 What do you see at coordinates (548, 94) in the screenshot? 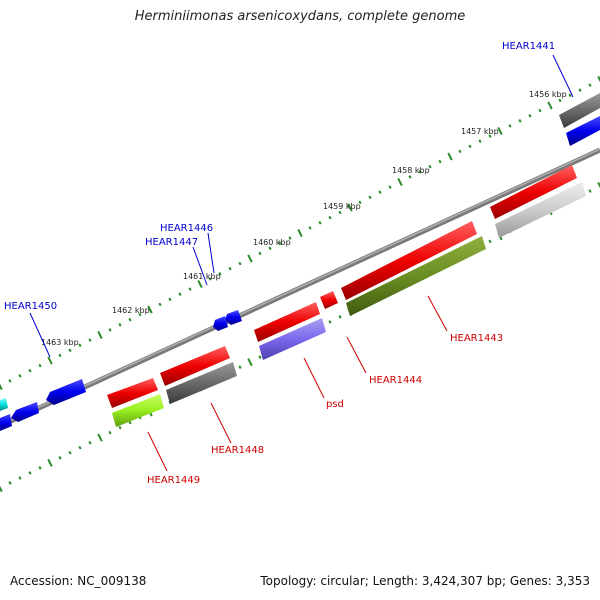
I see `tick-label: 1456 kbp` at bounding box center [548, 94].